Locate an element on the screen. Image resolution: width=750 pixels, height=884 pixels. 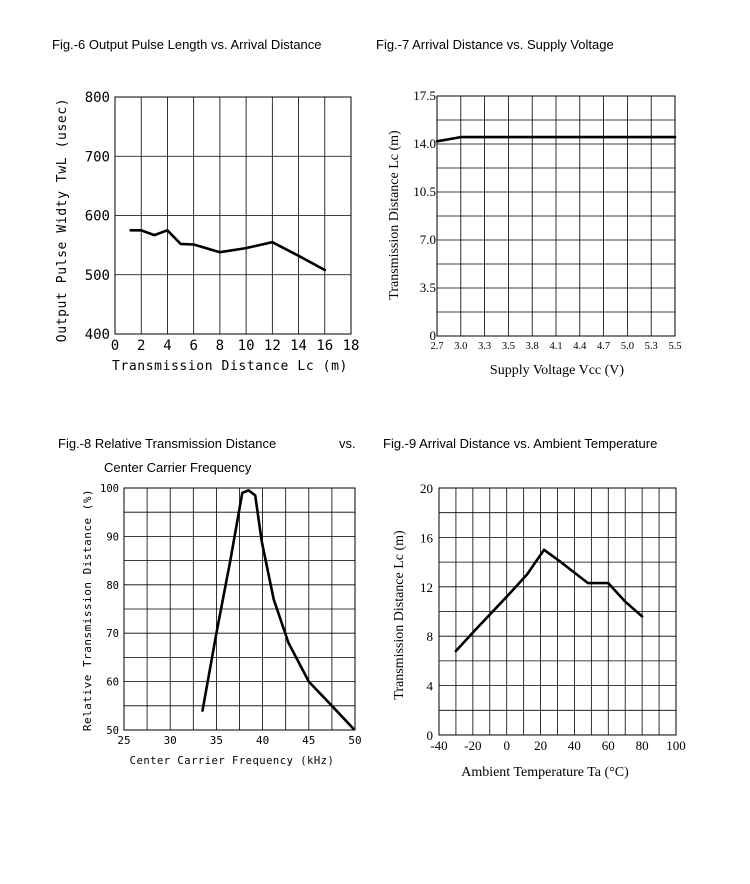
fig8-frame is located at coordinates (239, 609).